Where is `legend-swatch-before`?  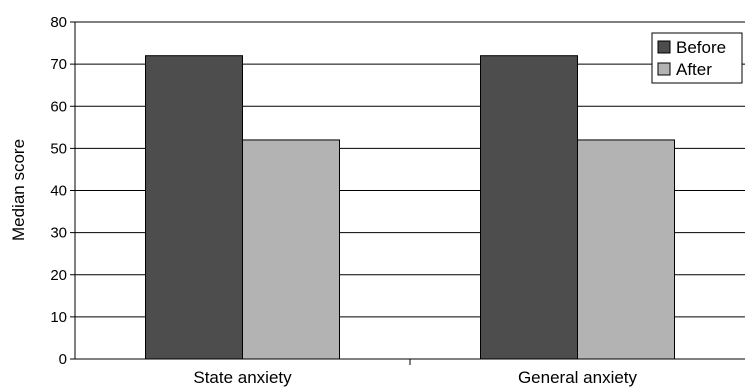
legend-swatch-before is located at coordinates (664, 47).